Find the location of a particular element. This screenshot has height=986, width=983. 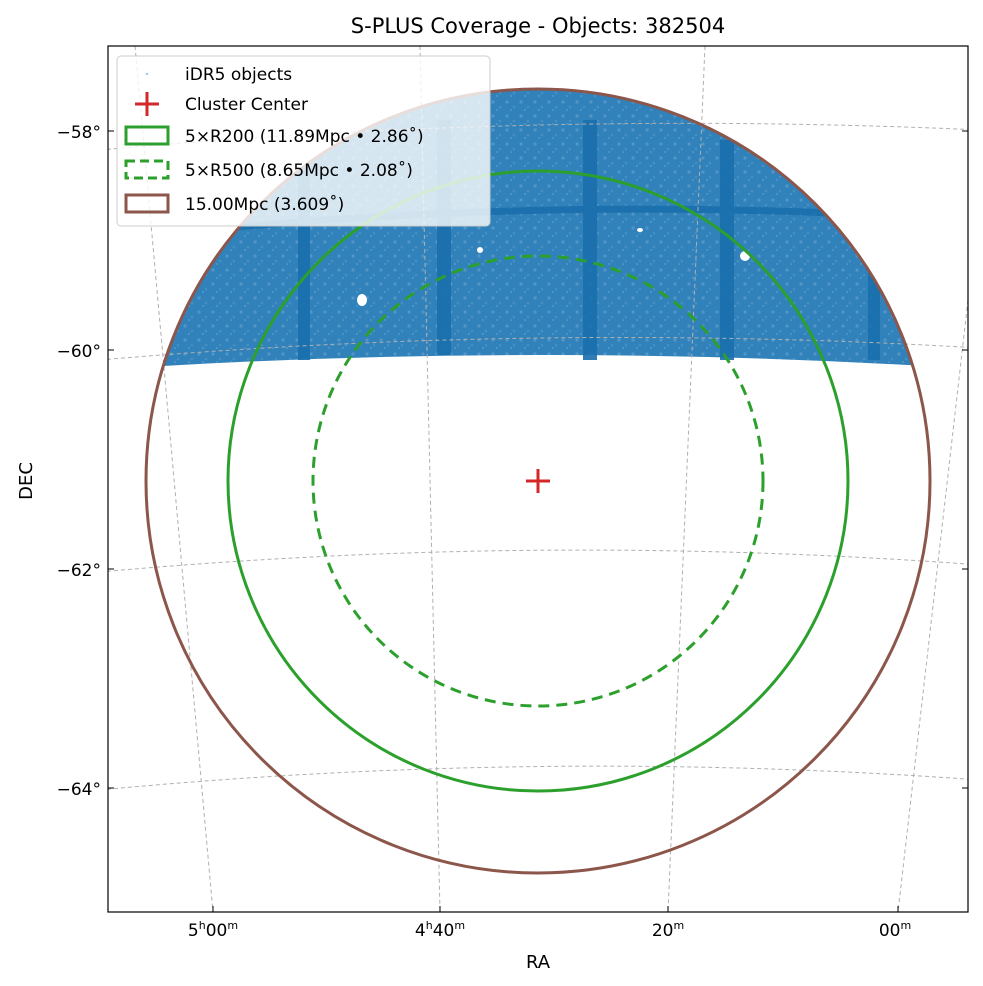

grid-dec-minus60 is located at coordinates (538, 348).